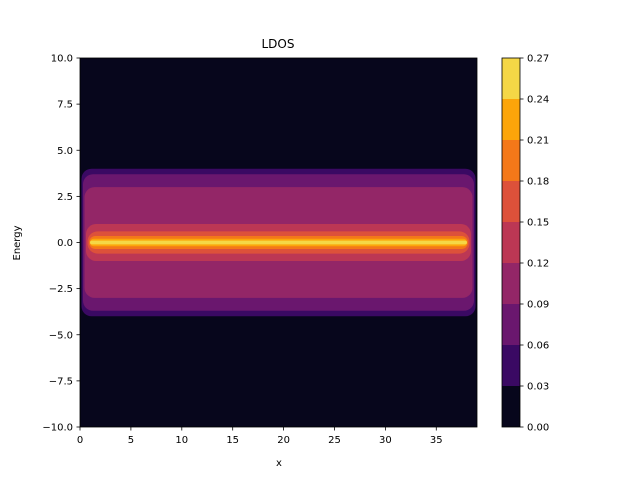 This screenshot has width=640, height=480. Describe the element at coordinates (385, 440) in the screenshot. I see `x-tick-label: 30` at that location.